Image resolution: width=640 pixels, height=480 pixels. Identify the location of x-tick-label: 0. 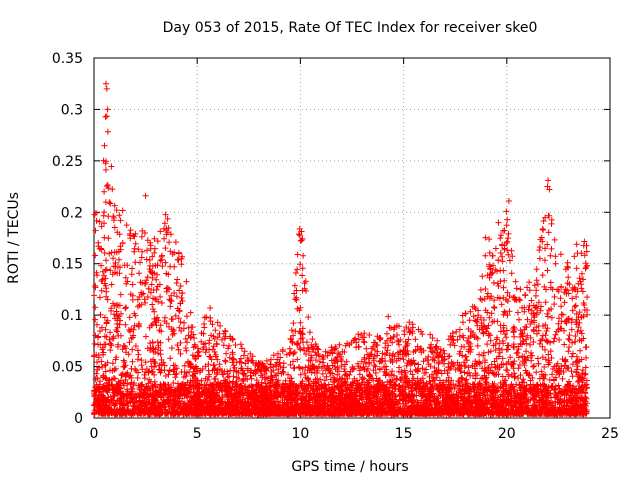
(94, 434).